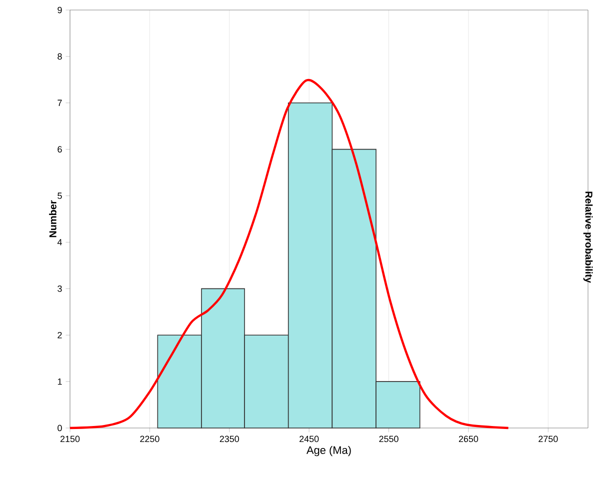  I want to click on y-tick-label: 6, so click(60, 149).